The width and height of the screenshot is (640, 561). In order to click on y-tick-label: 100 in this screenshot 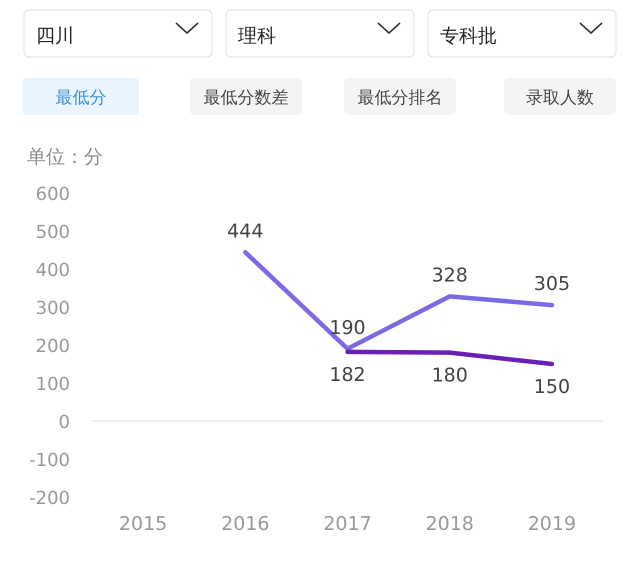, I will do `click(53, 384)`.